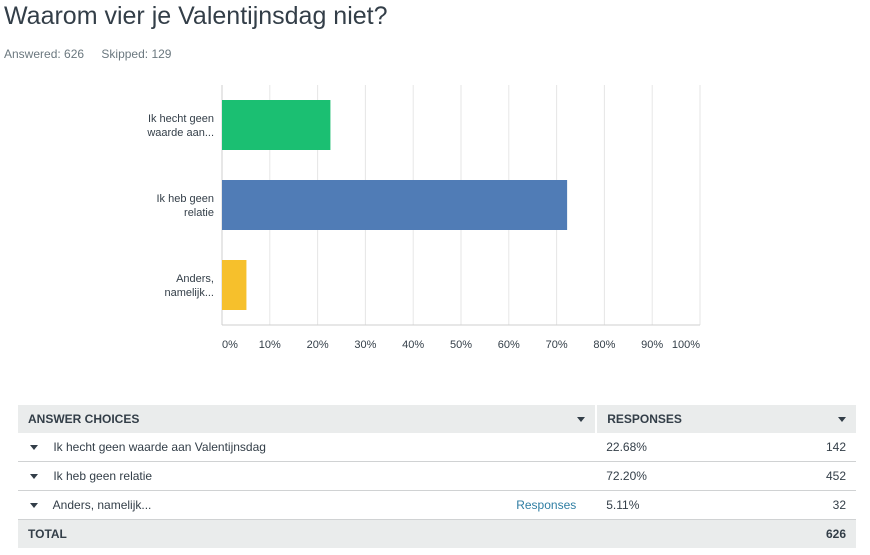  I want to click on response-percent: 72.20%, so click(681, 476).